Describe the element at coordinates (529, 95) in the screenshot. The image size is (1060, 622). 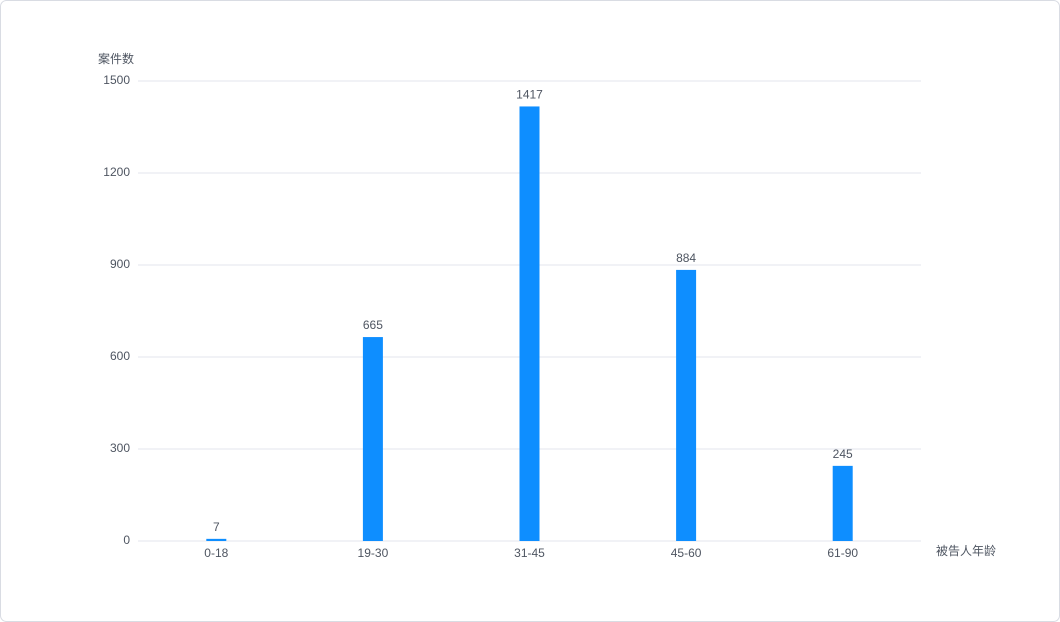
I see `value-label: 1417` at that location.